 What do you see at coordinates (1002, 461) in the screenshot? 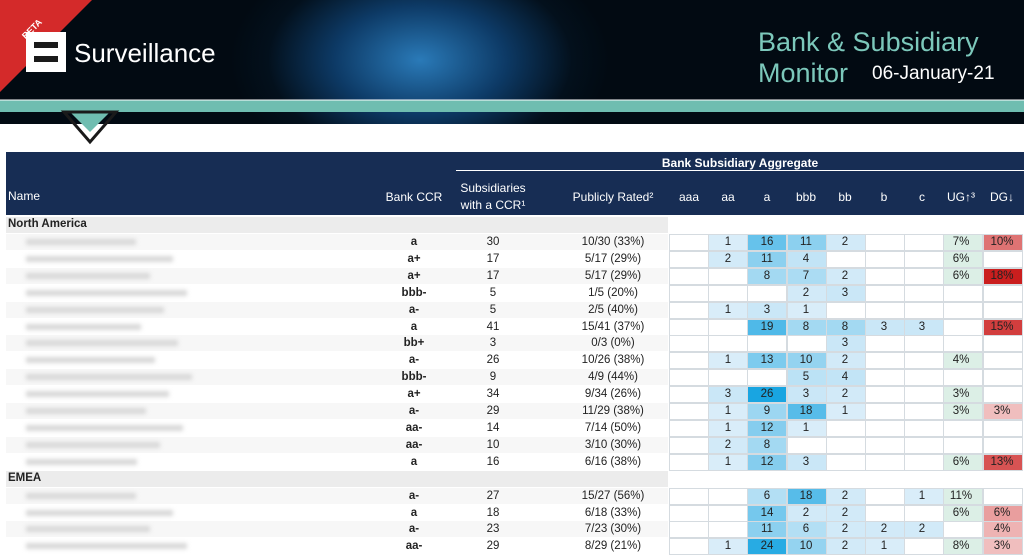
I see `cell: 13%` at bounding box center [1002, 461].